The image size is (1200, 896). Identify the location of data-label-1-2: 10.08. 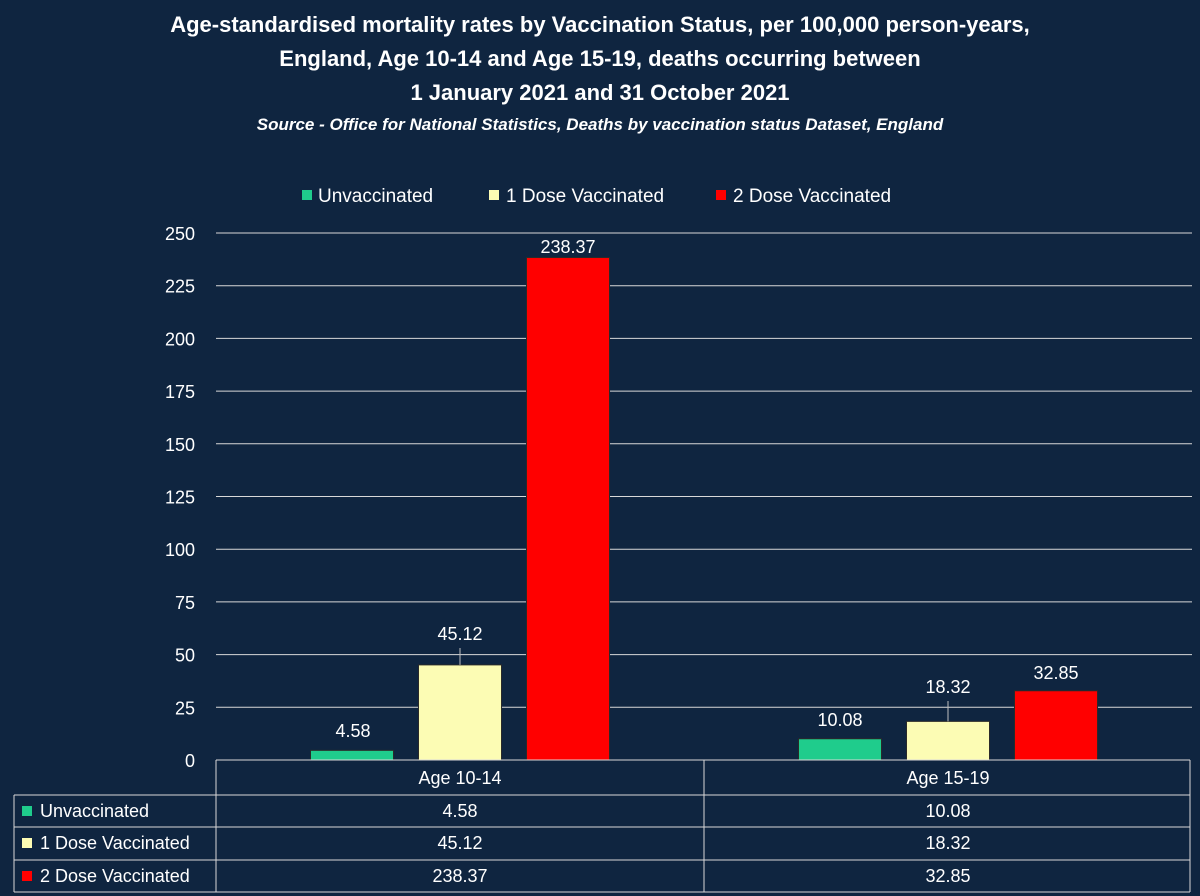
(839, 720).